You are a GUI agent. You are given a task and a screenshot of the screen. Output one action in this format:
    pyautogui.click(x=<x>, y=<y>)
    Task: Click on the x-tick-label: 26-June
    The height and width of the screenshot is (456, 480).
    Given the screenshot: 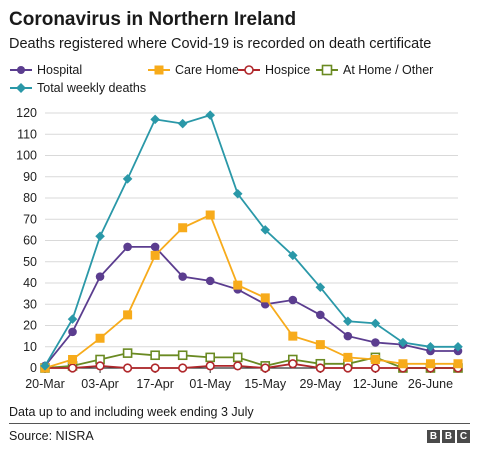 What is the action you would take?
    pyautogui.click(x=430, y=384)
    